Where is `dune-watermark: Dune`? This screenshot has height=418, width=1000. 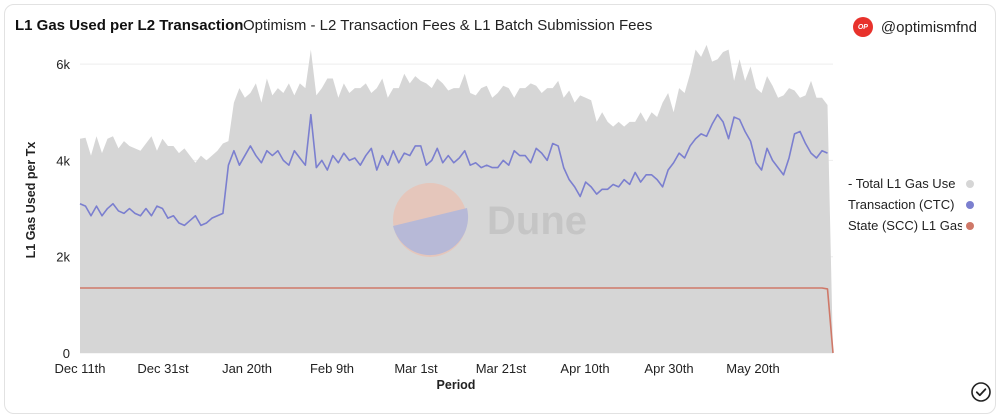 dune-watermark: Dune is located at coordinates (490, 220).